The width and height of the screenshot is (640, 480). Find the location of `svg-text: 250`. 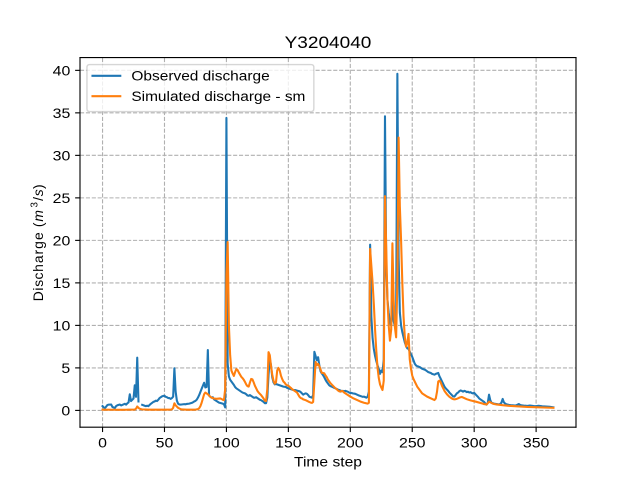

svg-text: 250 is located at coordinates (412, 442).